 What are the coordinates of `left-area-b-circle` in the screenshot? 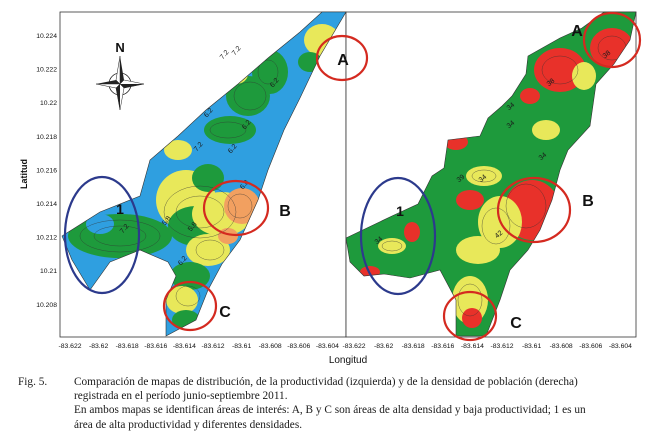 It's located at (236, 208).